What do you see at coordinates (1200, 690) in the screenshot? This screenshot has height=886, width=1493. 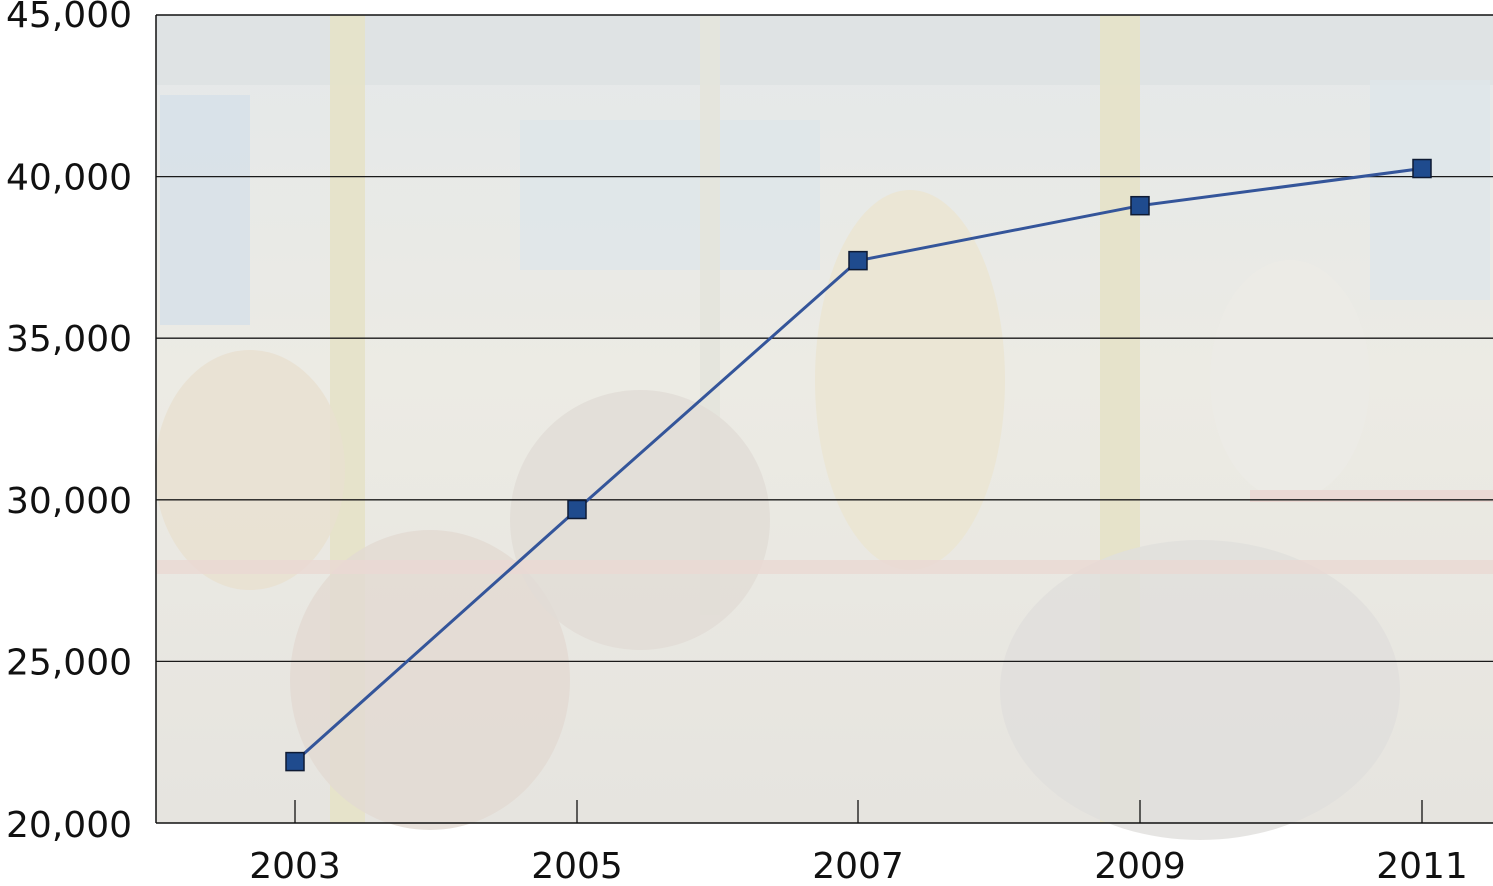 I see `passenger-front-right` at bounding box center [1200, 690].